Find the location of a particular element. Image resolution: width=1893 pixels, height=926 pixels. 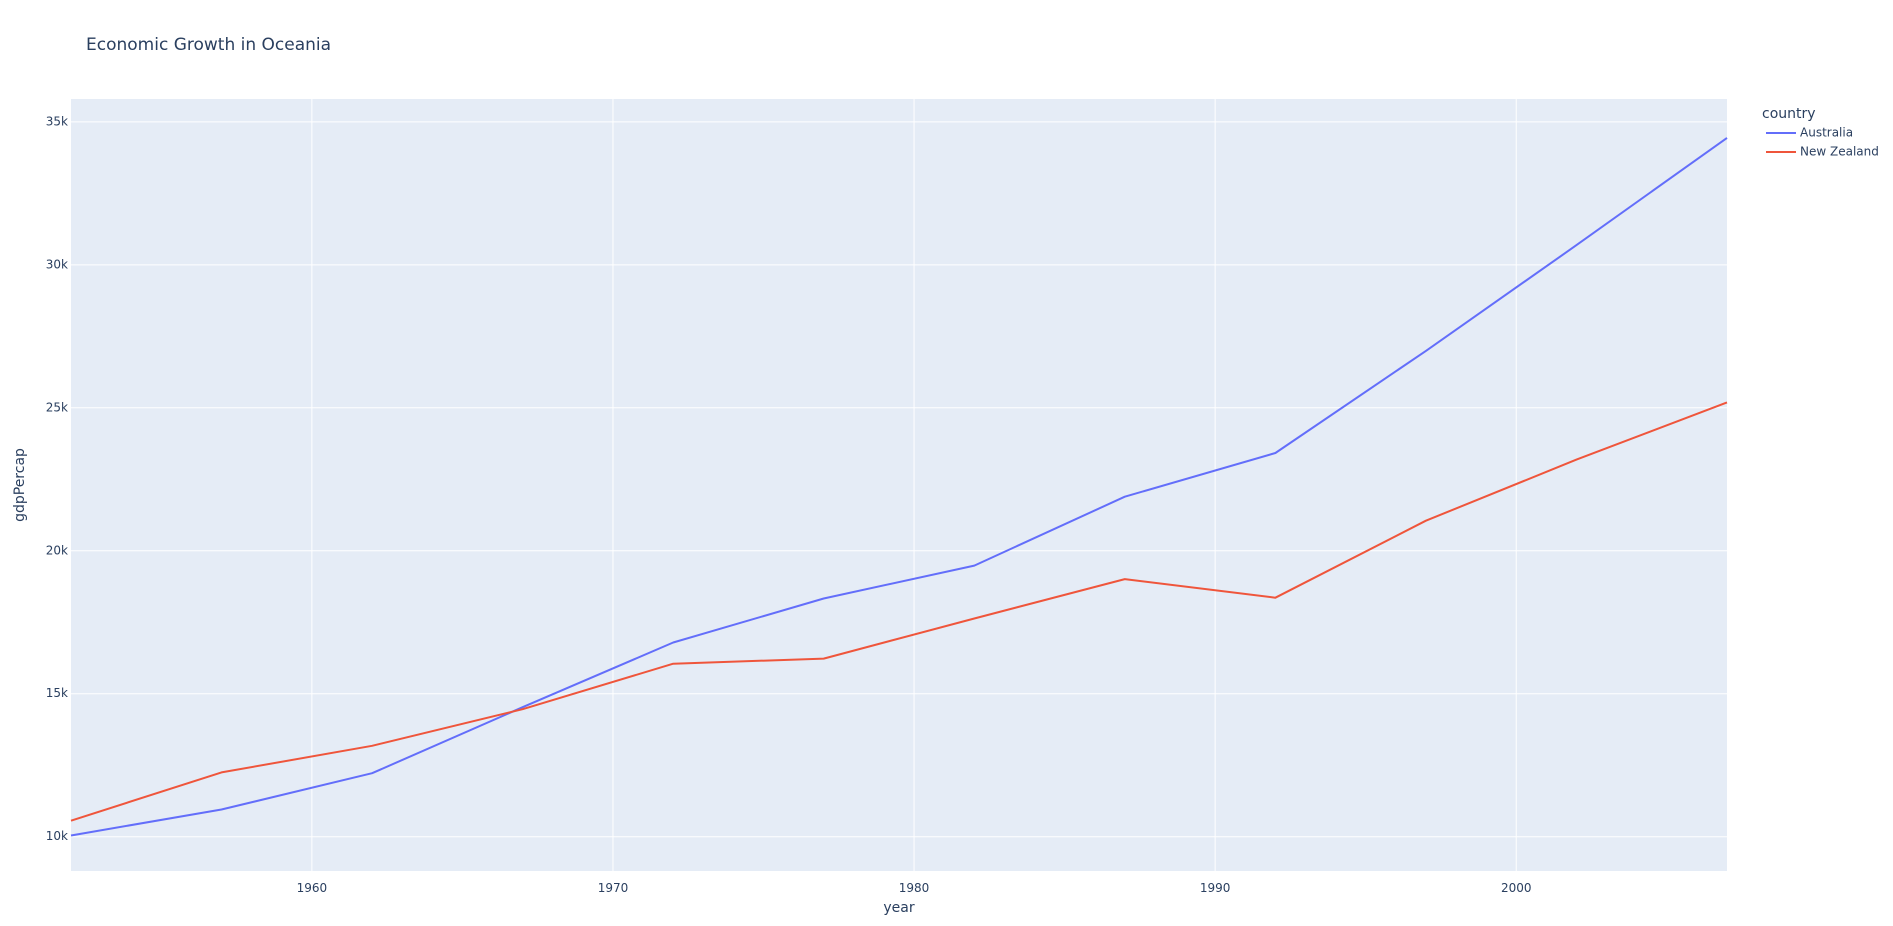

y-tick-labels: 10k 15k 20k 25k 30k 35k is located at coordinates (57, 478).